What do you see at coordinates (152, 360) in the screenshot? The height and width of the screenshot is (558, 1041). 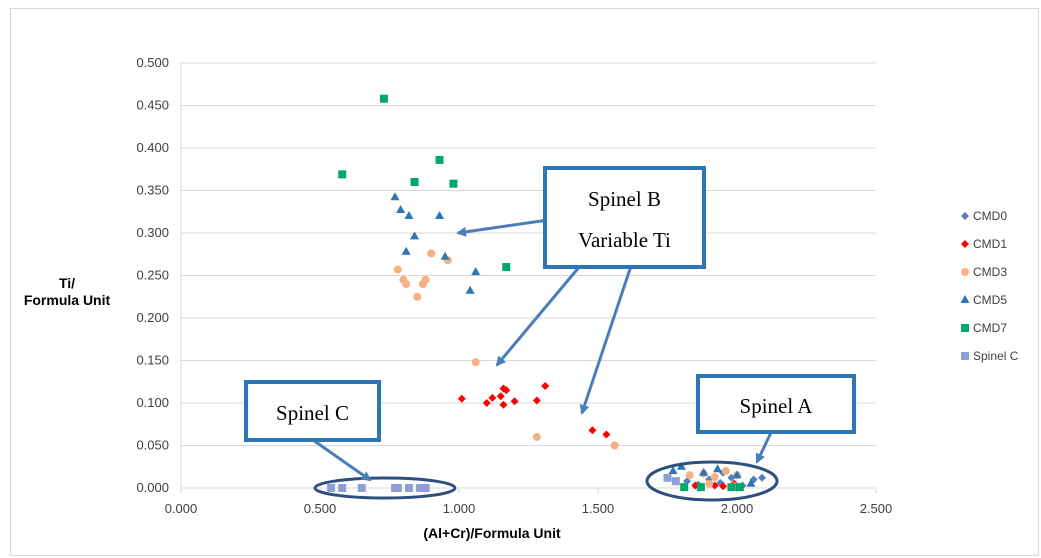 I see `y-tick-label: 0.150` at bounding box center [152, 360].